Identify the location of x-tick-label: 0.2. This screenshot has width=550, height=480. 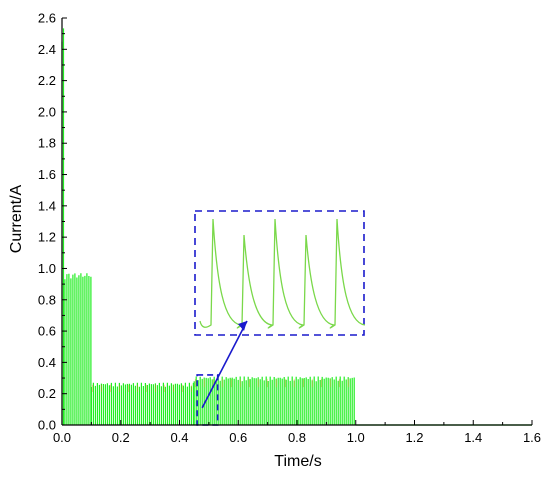
(121, 437).